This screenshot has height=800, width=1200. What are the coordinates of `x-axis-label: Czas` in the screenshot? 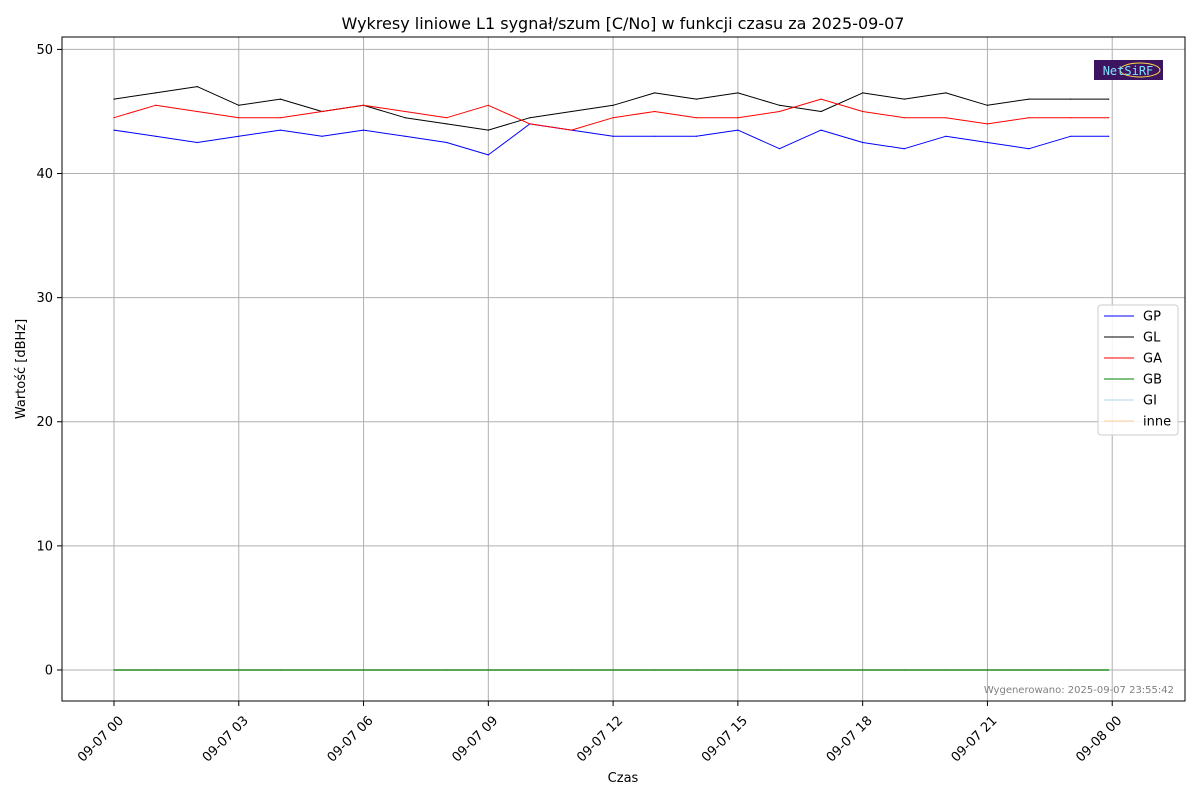 It's located at (623, 778).